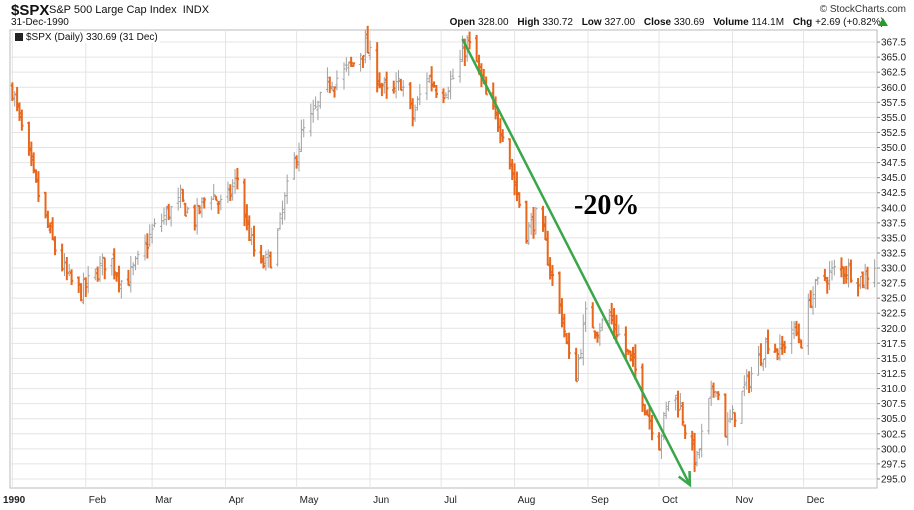 The image size is (914, 510). I want to click on x-tick-label: Apr, so click(237, 500).